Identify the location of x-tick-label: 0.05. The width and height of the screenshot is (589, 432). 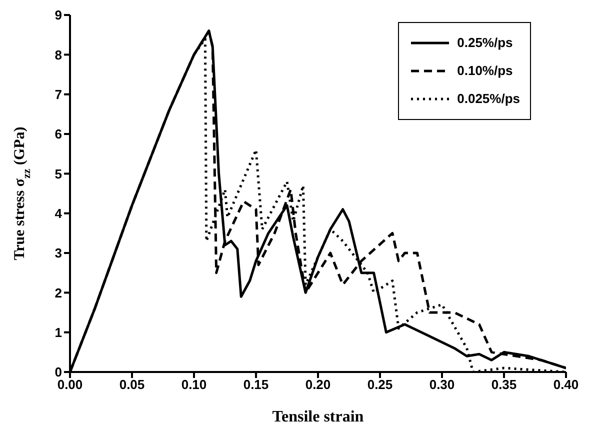
(132, 384).